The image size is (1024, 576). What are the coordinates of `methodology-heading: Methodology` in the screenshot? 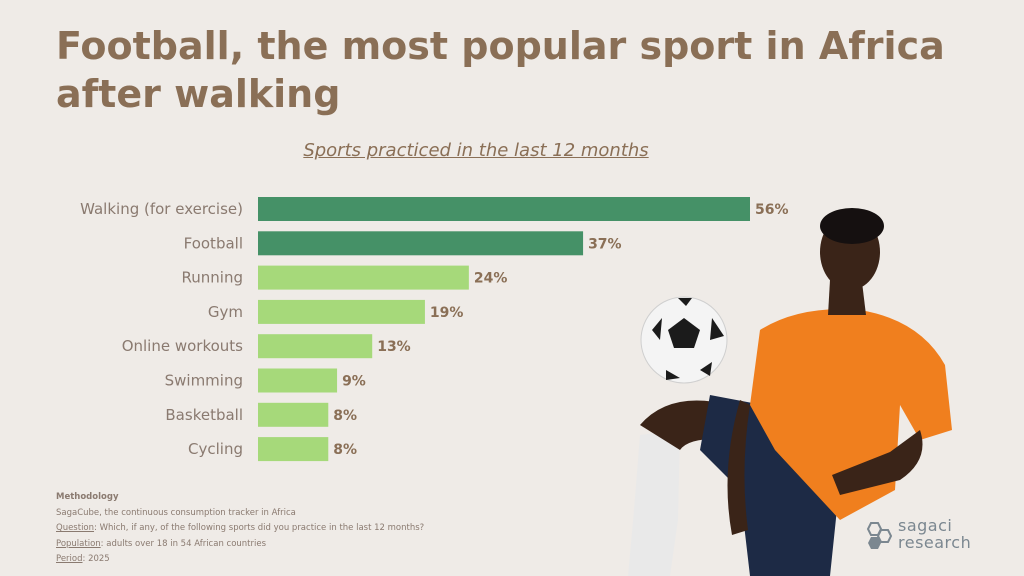 It's located at (87, 497).